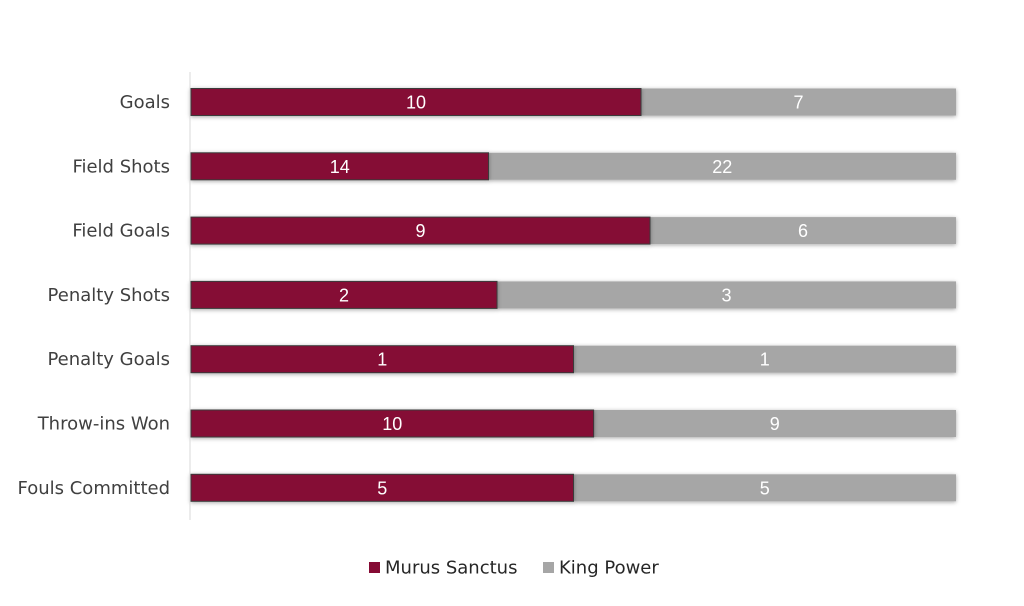 The height and width of the screenshot is (606, 1024). I want to click on data-label-murus-sanctus-field-goals: 9, so click(420, 231).